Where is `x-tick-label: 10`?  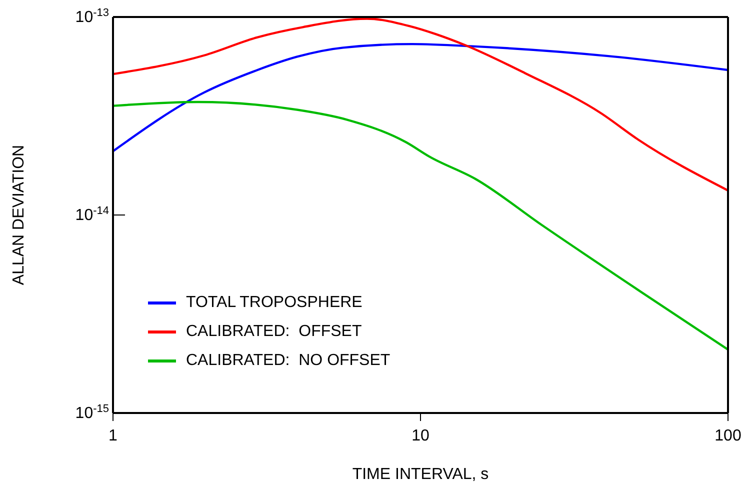 x-tick-label: 10 is located at coordinates (421, 435).